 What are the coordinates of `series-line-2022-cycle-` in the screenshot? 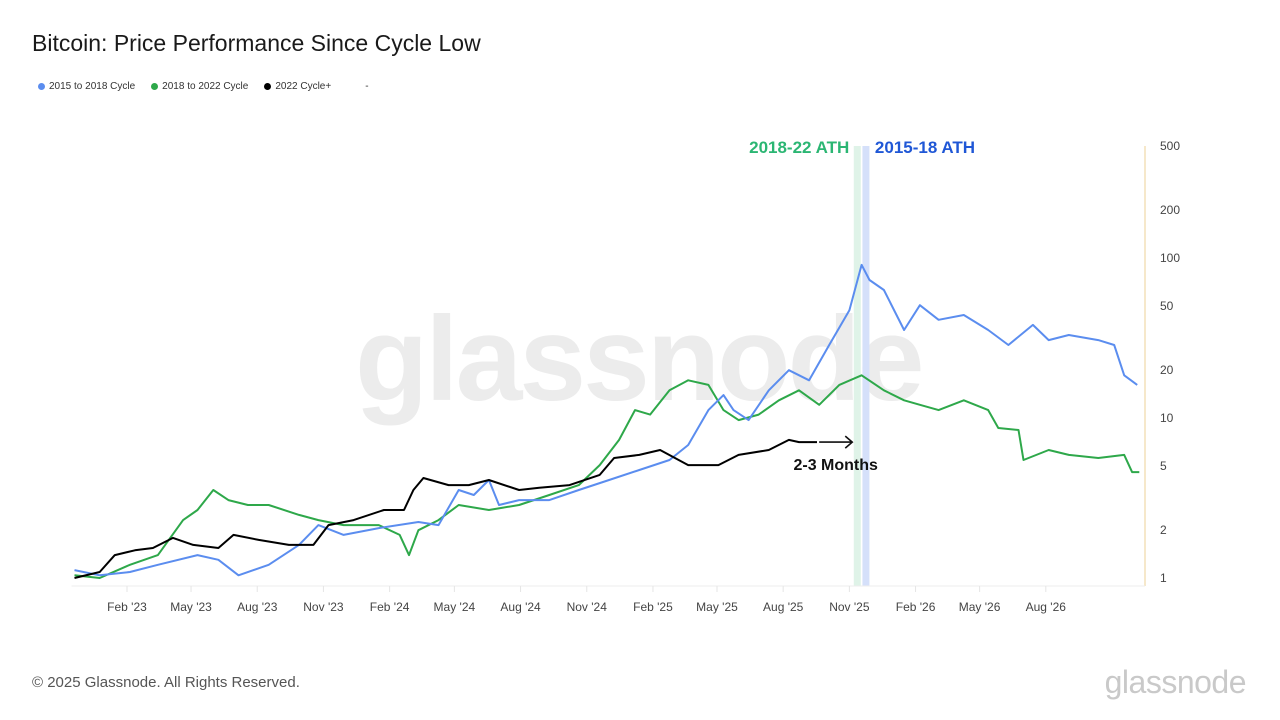 It's located at (445, 508).